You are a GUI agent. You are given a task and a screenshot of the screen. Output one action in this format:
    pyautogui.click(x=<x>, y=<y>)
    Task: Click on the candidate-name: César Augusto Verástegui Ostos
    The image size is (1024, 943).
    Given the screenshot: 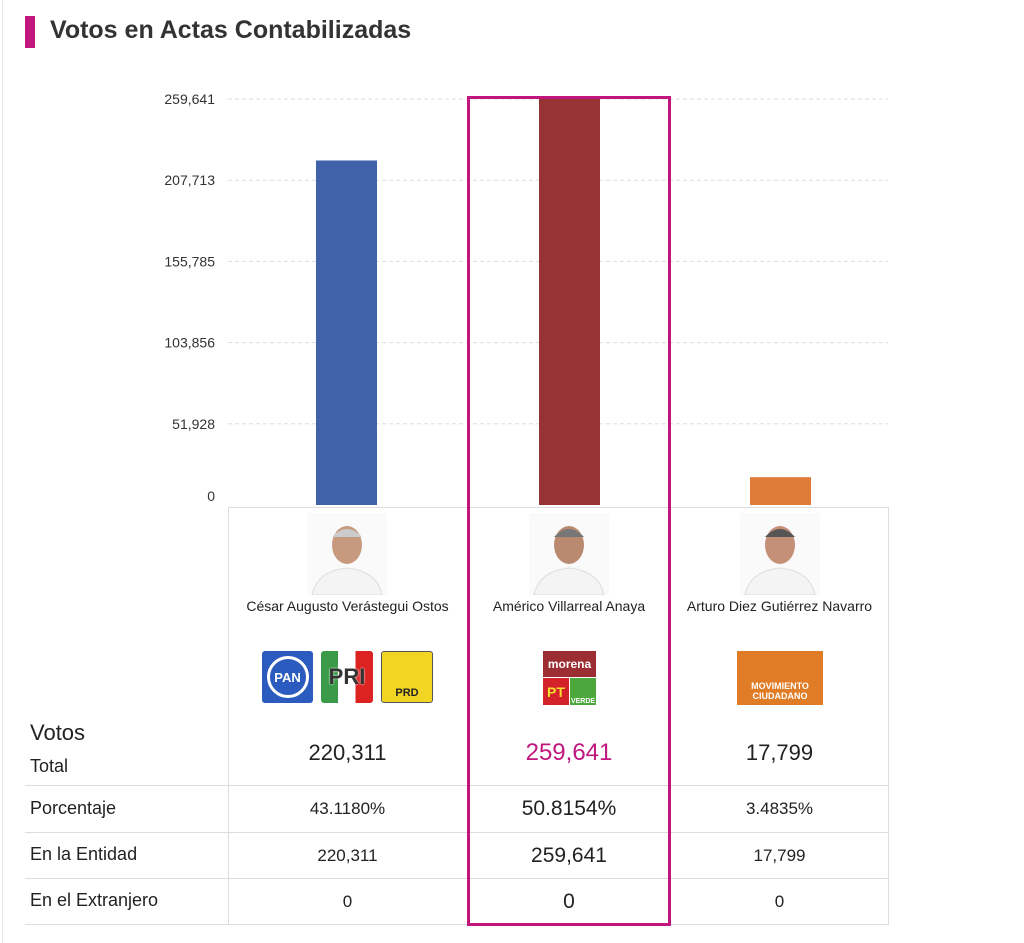 What is the action you would take?
    pyautogui.click(x=347, y=606)
    